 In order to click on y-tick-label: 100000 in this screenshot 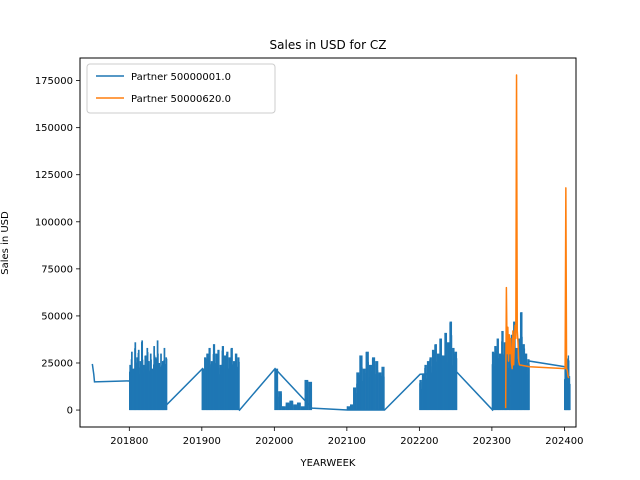, I will do `click(54, 222)`.